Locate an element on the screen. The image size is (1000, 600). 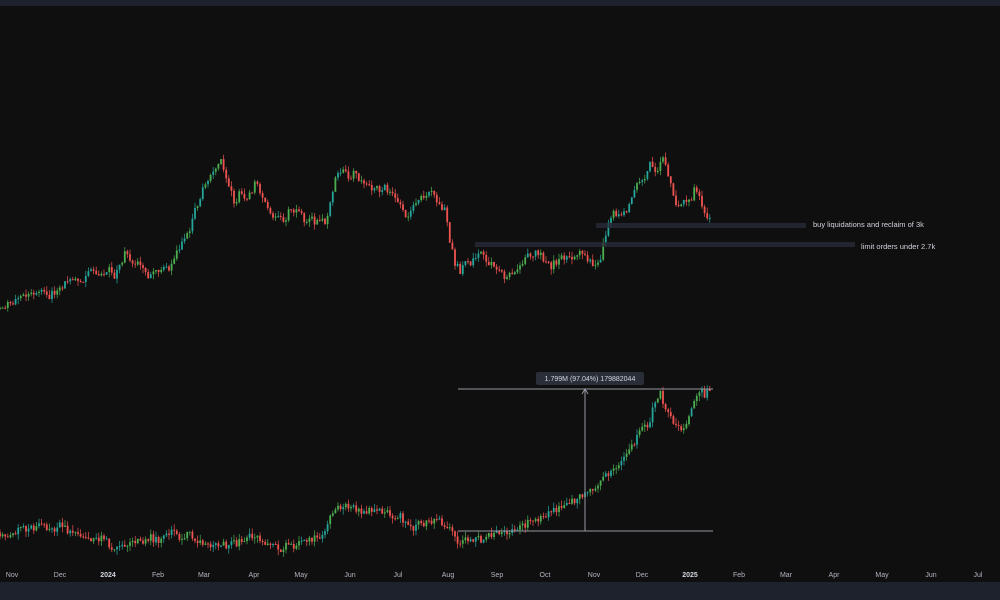
annotation-liquidation: buy liquidations and reclaim of 3k is located at coordinates (868, 224).